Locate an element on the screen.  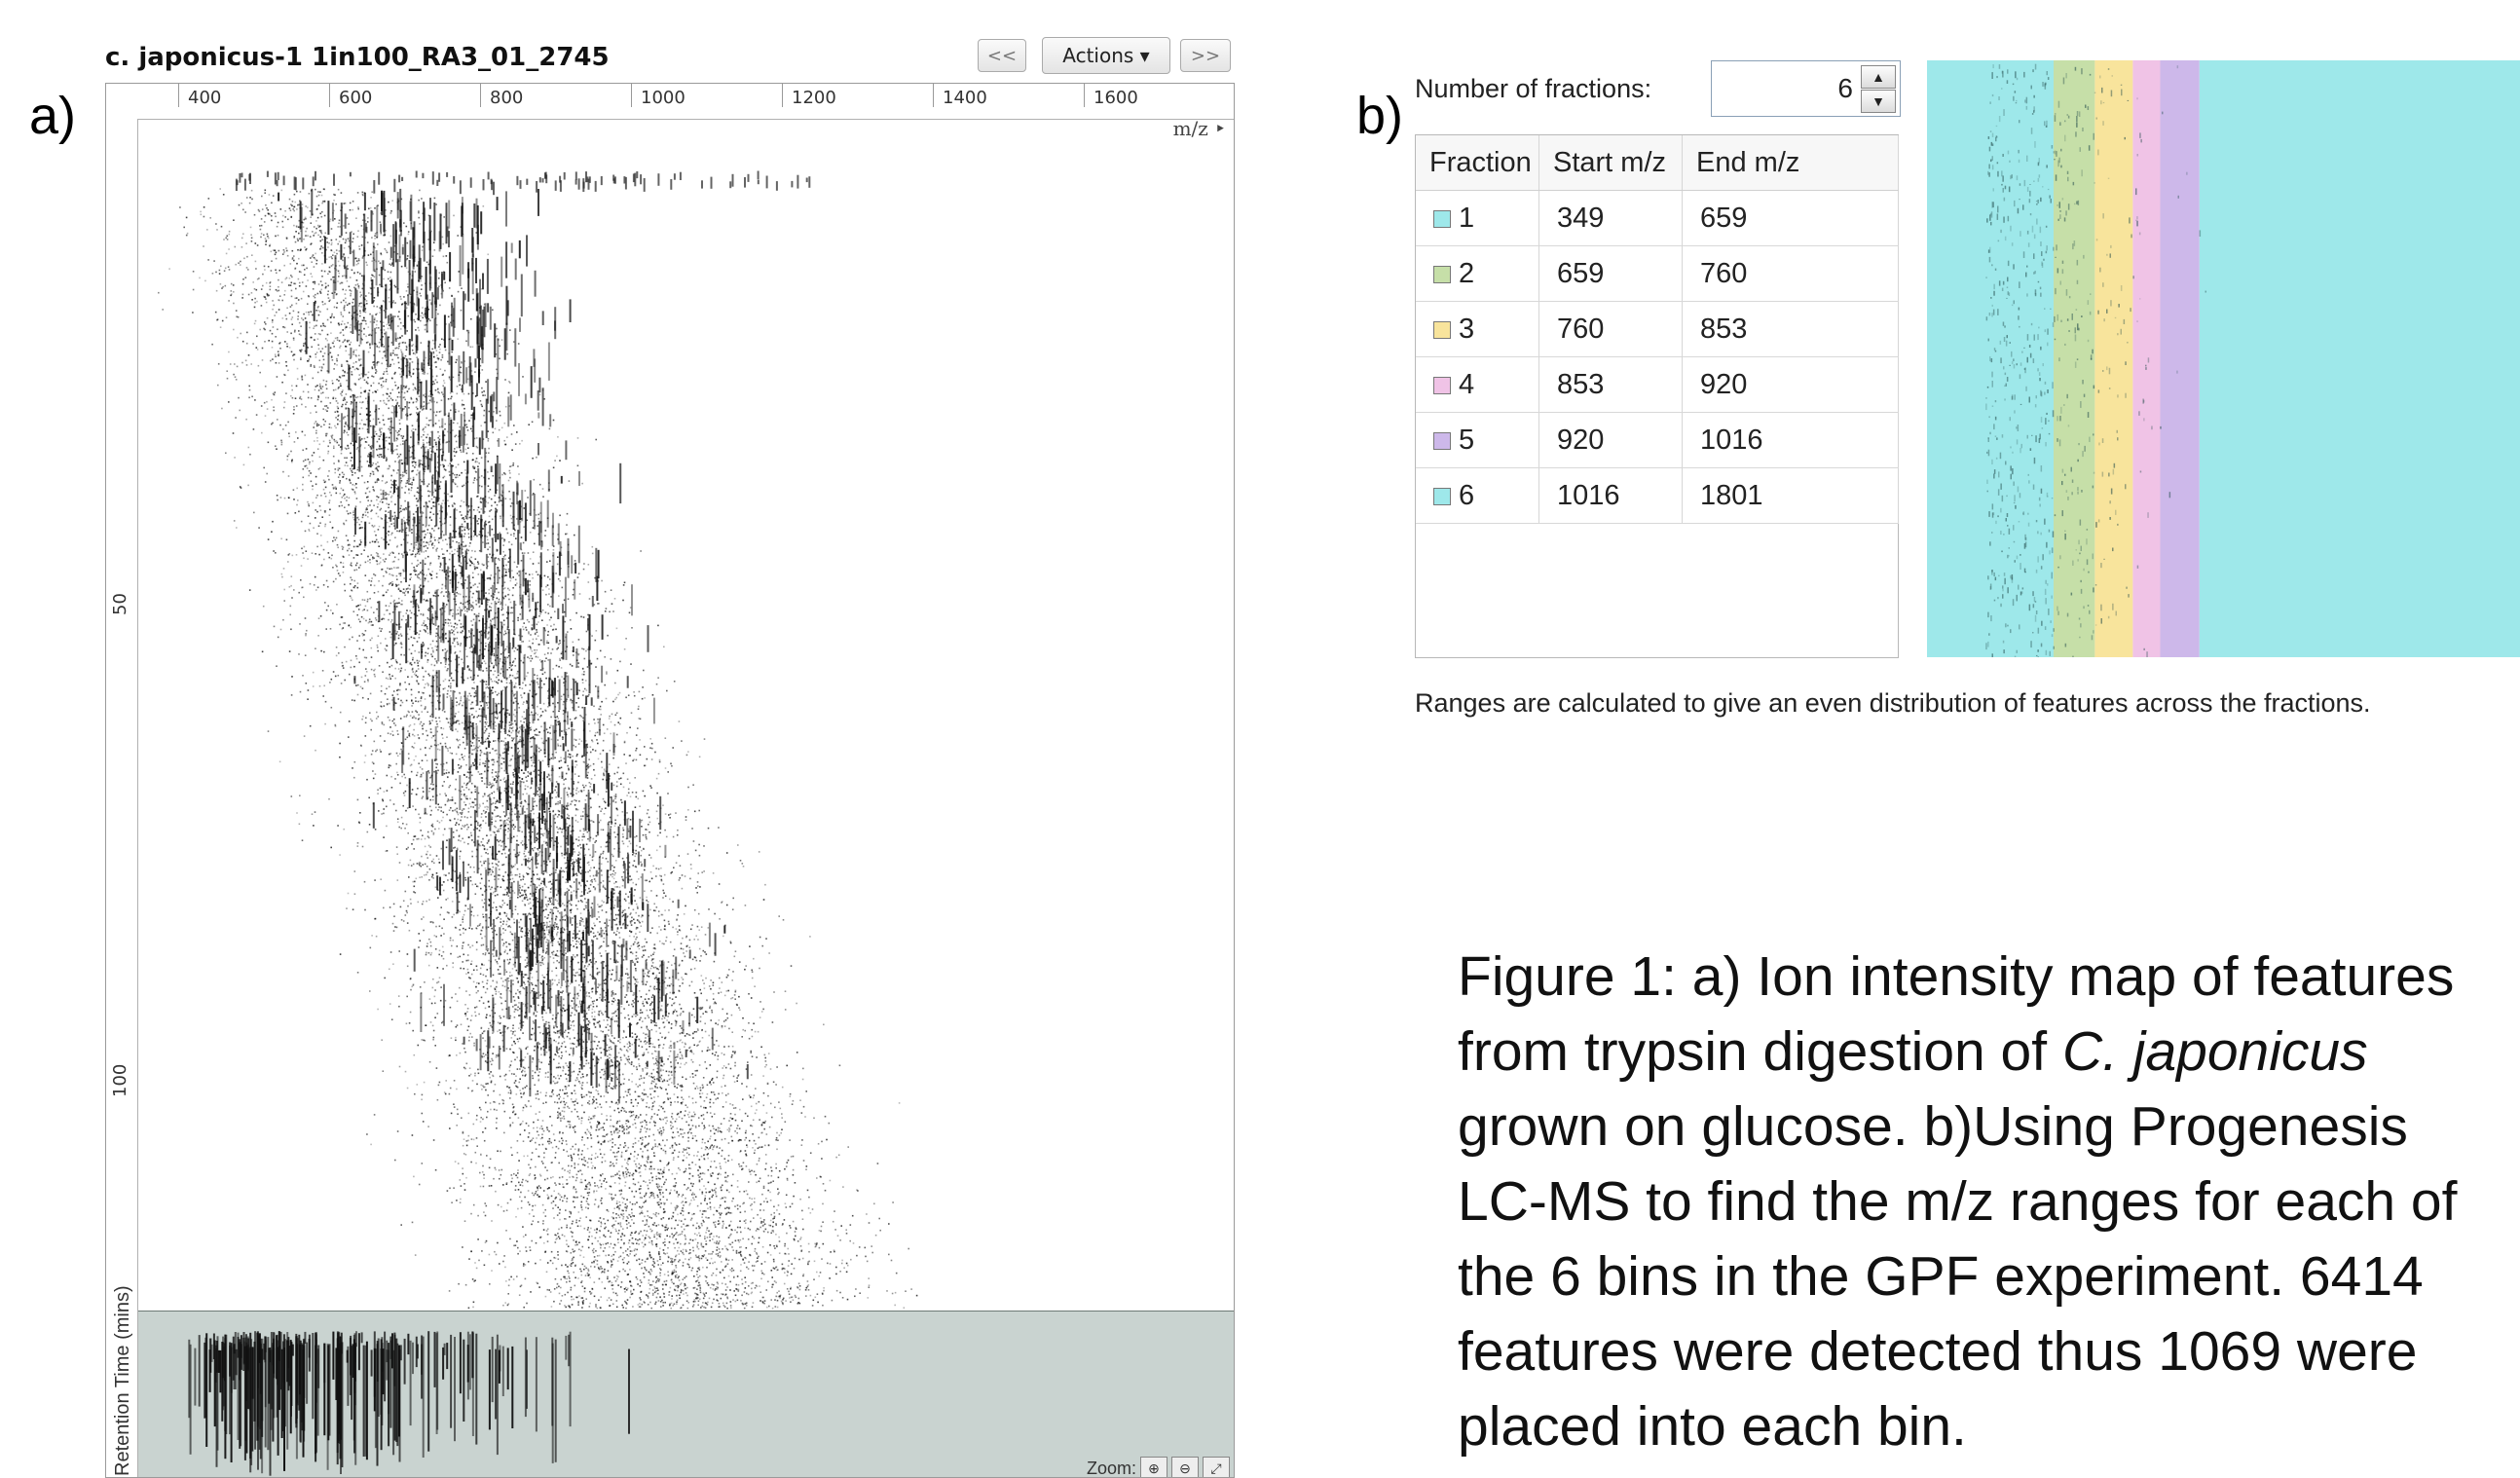
zoom-controls: Zoom: ⊕ ⊖ ⤢ is located at coordinates (1158, 1467).